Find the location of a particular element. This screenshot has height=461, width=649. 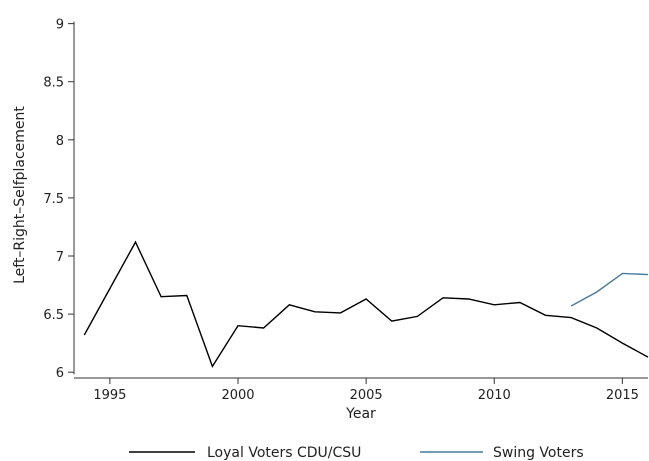

y-tick-label: 8.5 is located at coordinates (53, 83).